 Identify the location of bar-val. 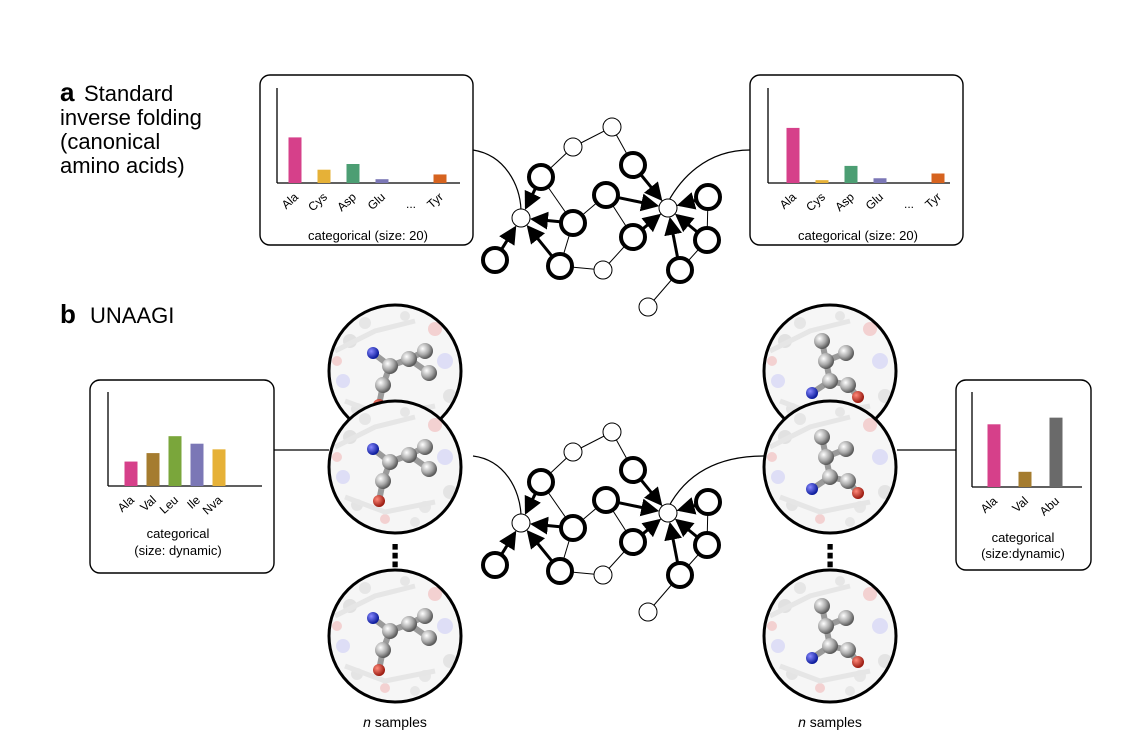
(153, 469).